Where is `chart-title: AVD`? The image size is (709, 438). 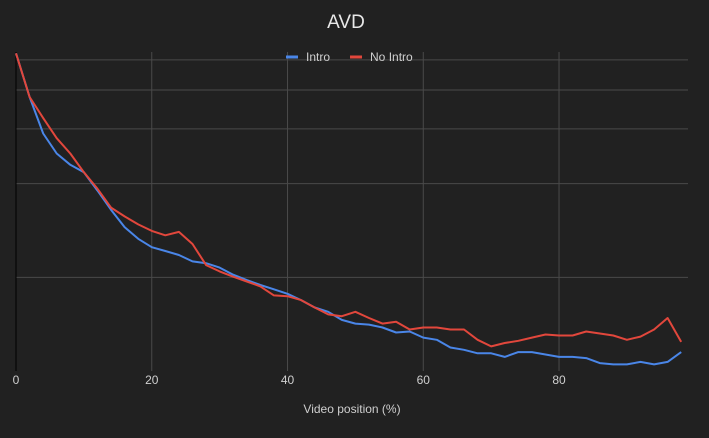 chart-title: AVD is located at coordinates (346, 22).